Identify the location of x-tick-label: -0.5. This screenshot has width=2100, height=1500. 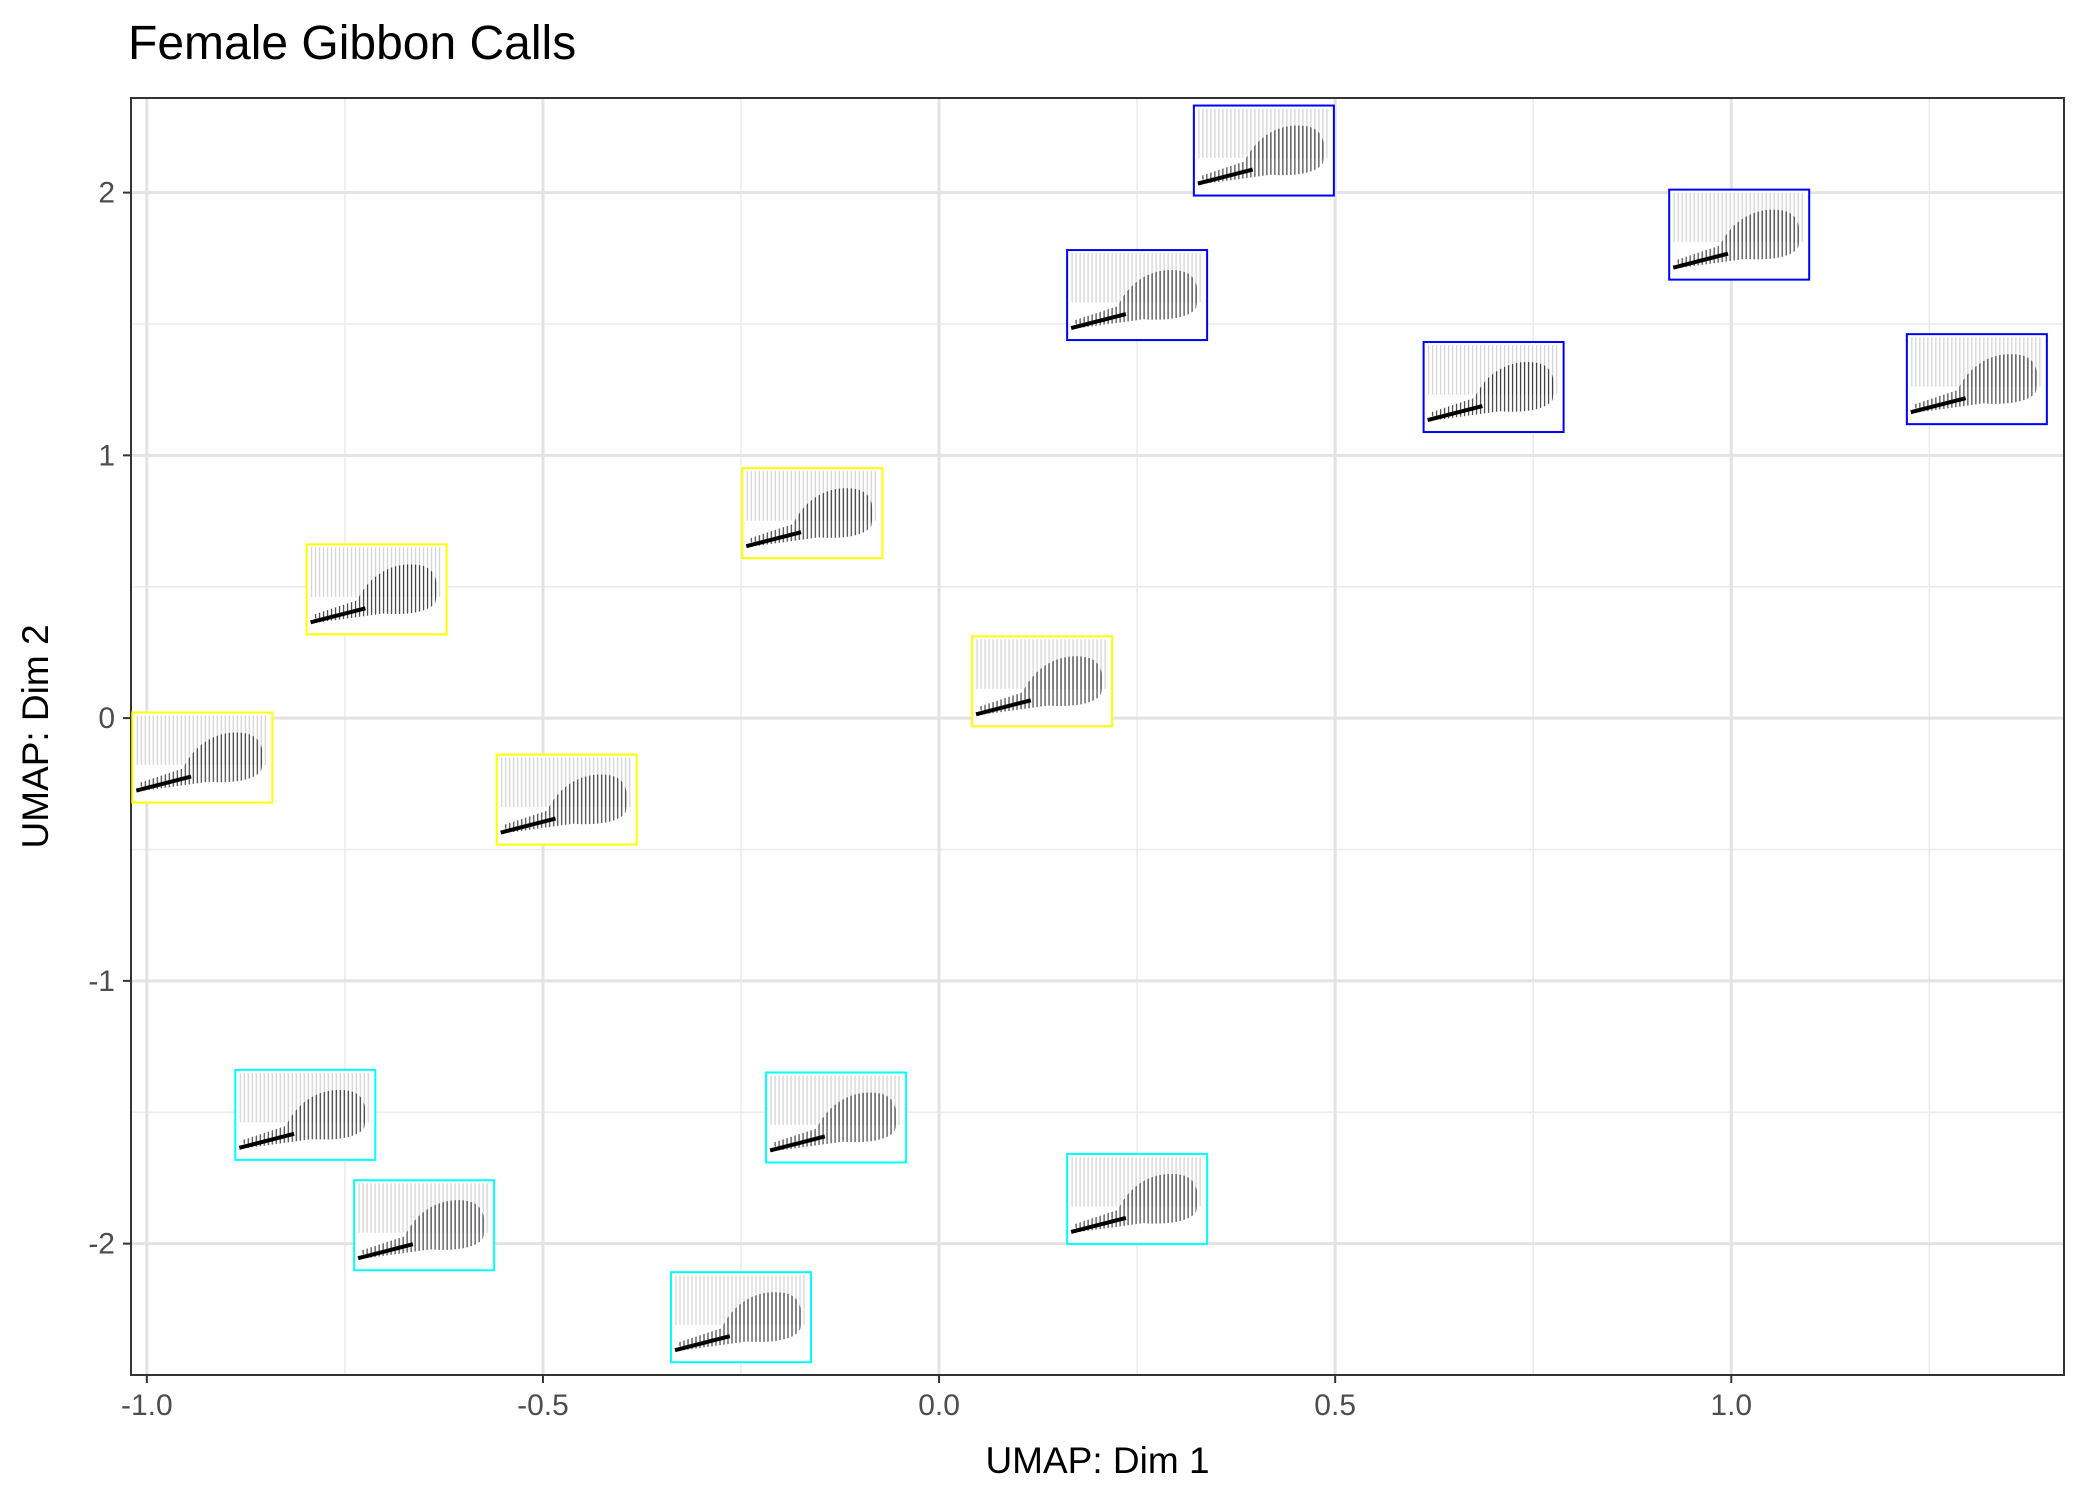
(543, 1405).